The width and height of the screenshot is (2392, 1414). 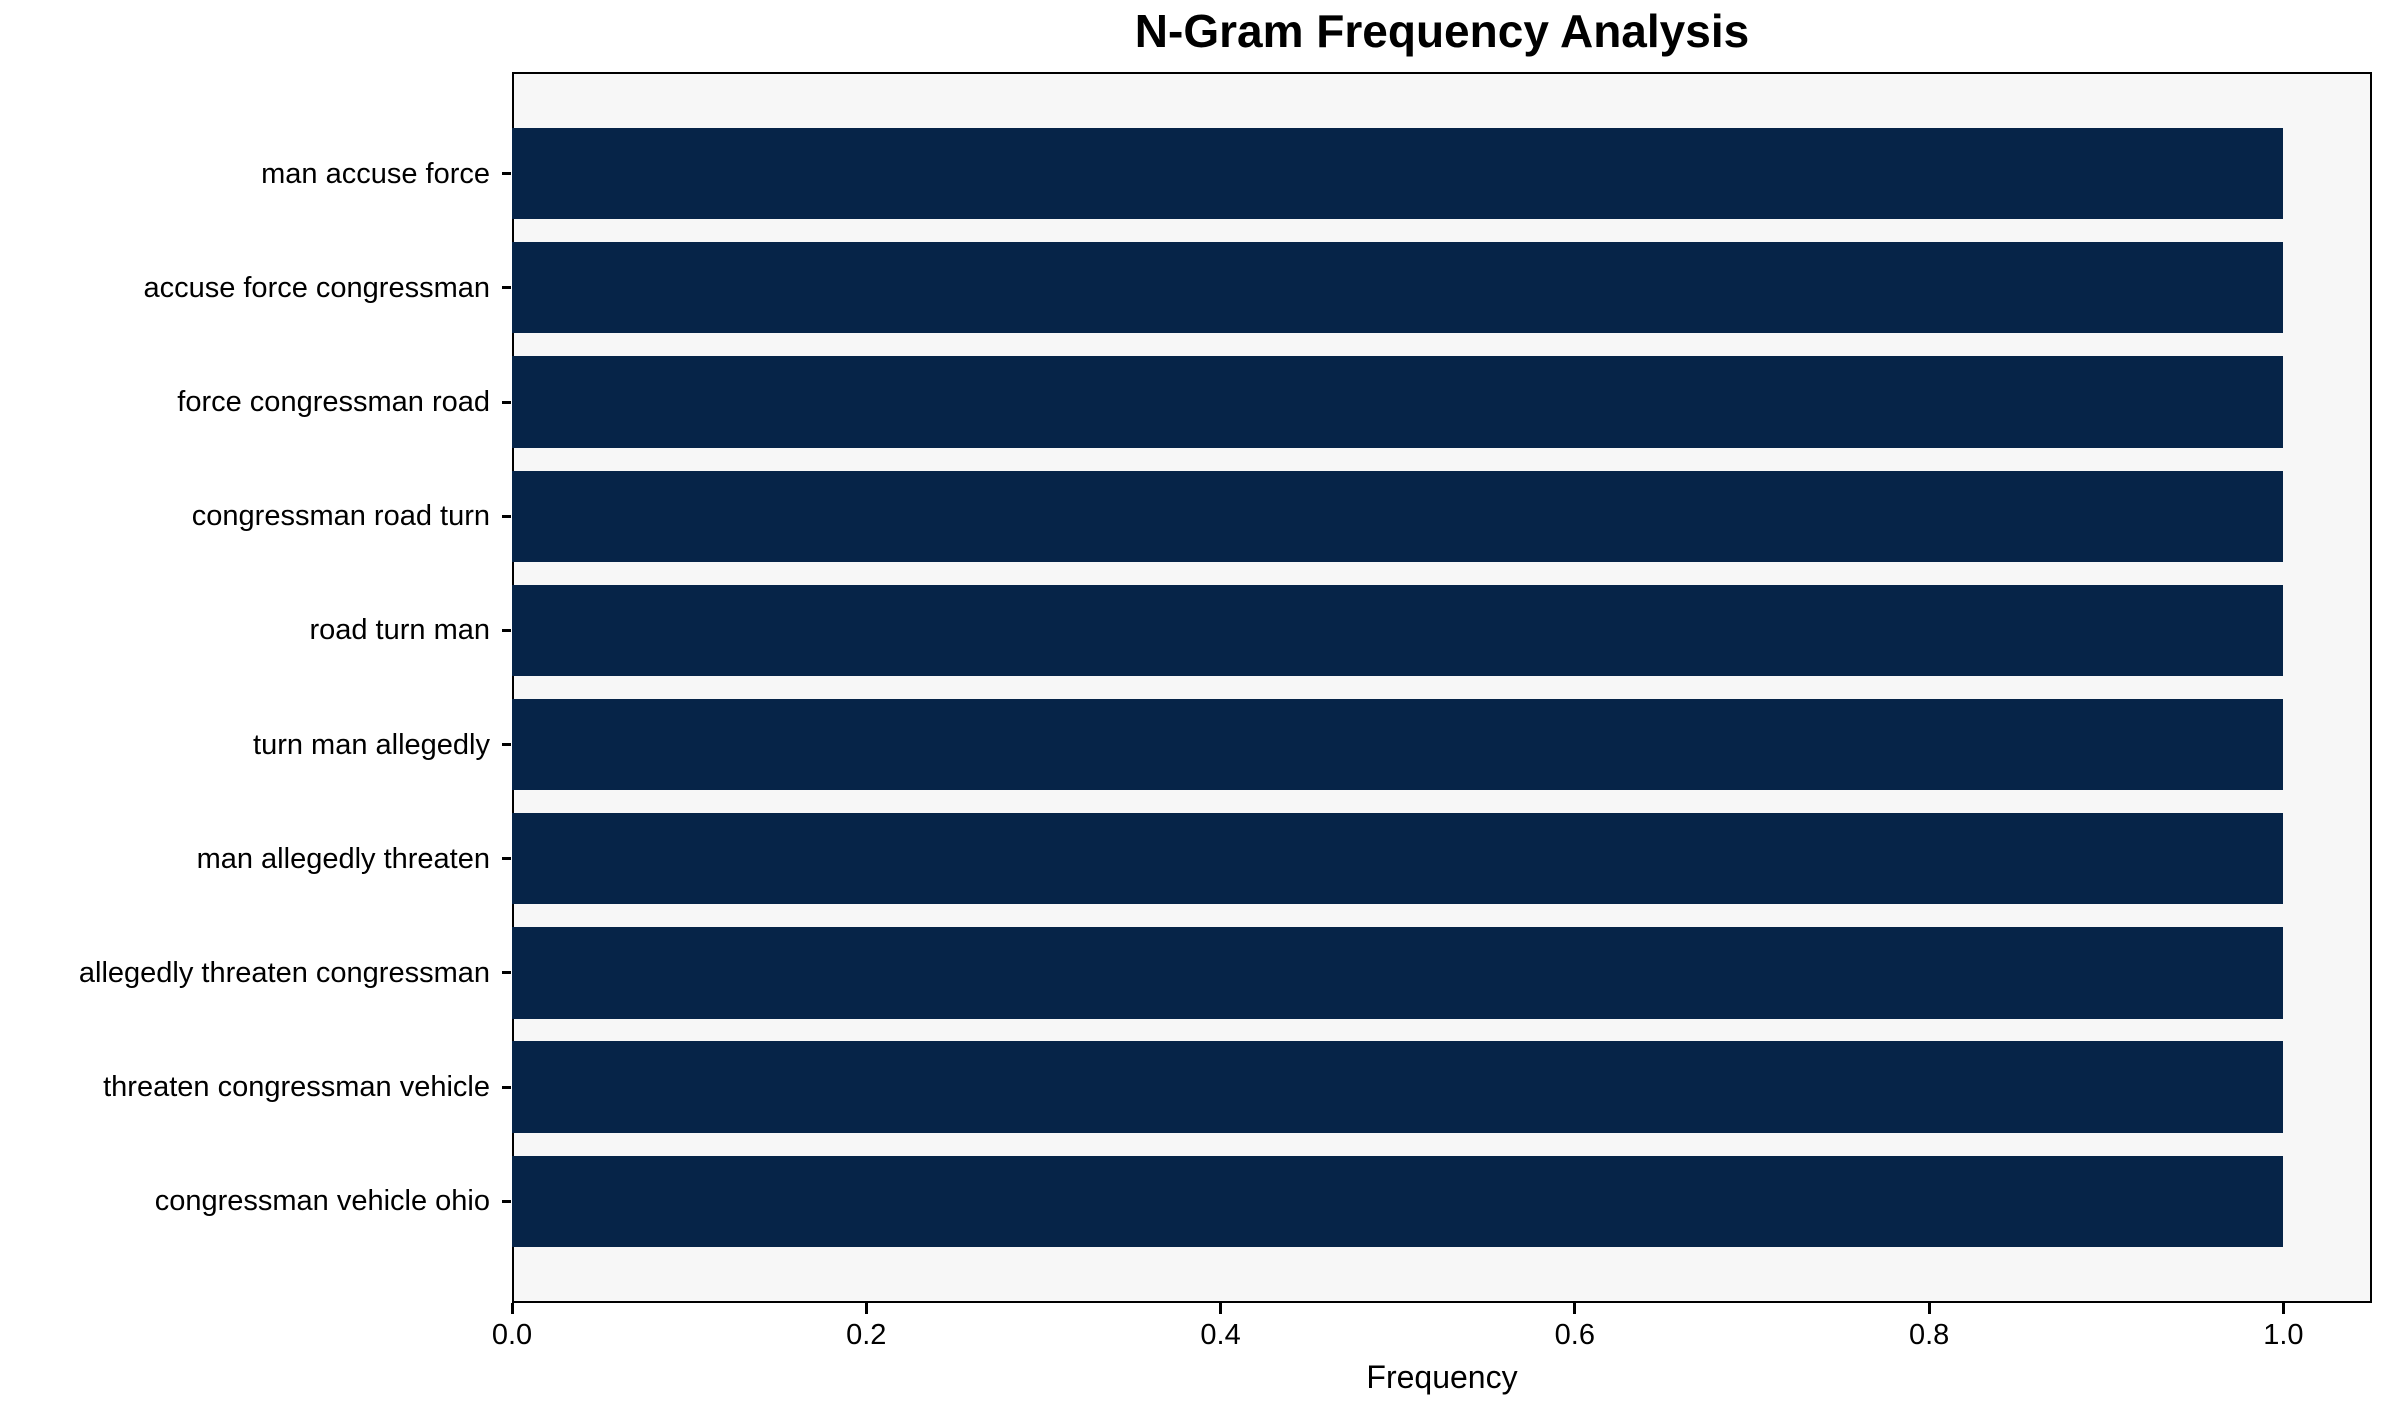 I want to click on y-tick-label: road turn man, so click(x=399, y=630).